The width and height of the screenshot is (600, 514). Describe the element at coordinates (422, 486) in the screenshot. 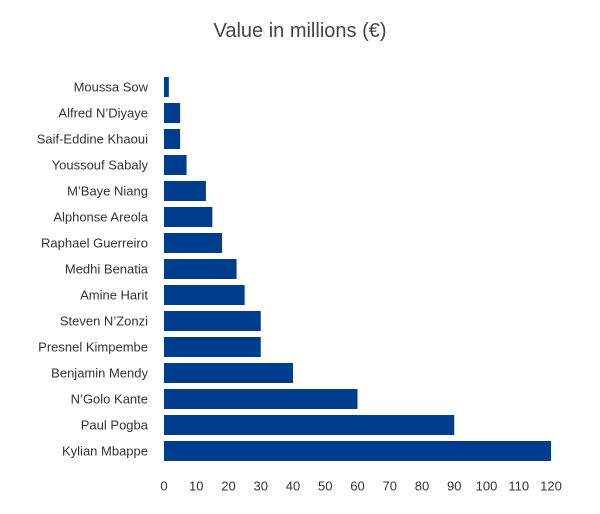

I see `x-tick-label-8: 80` at that location.